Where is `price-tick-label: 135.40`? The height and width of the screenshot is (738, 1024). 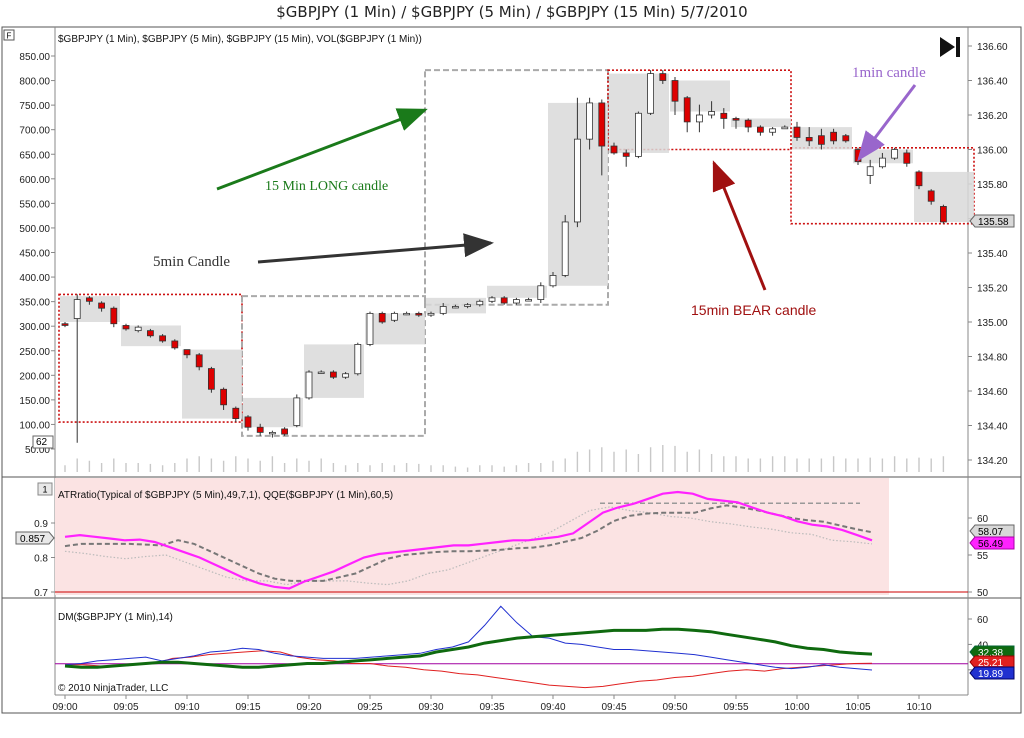 price-tick-label: 135.40 is located at coordinates (992, 254).